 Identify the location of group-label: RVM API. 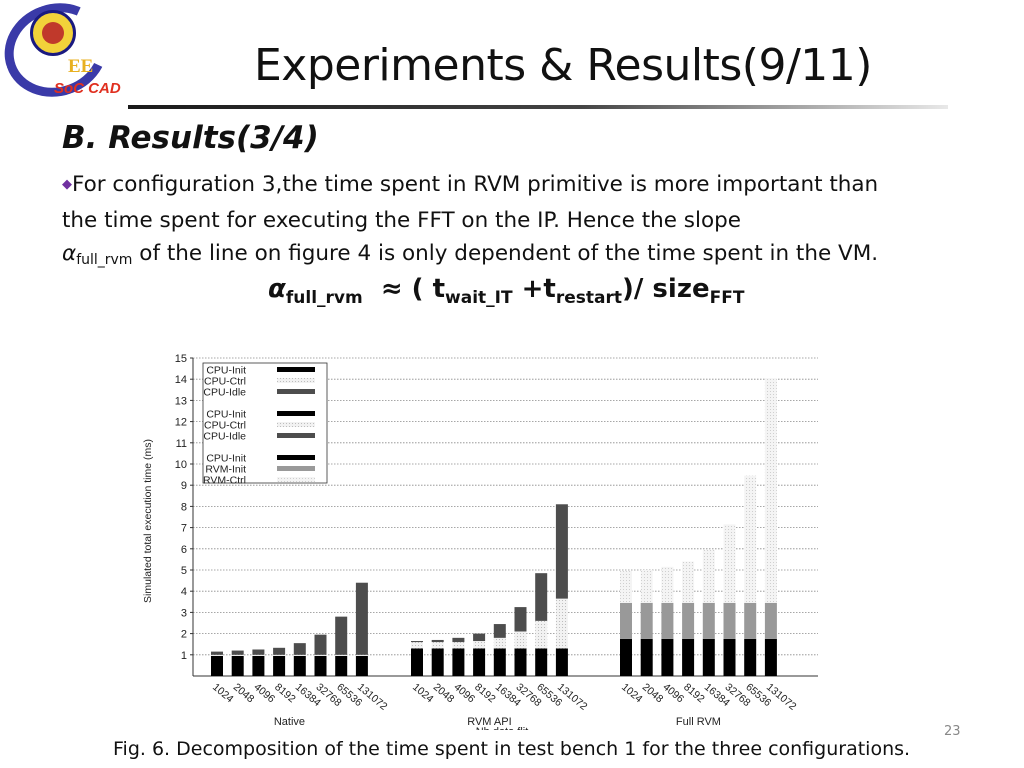
(489, 722).